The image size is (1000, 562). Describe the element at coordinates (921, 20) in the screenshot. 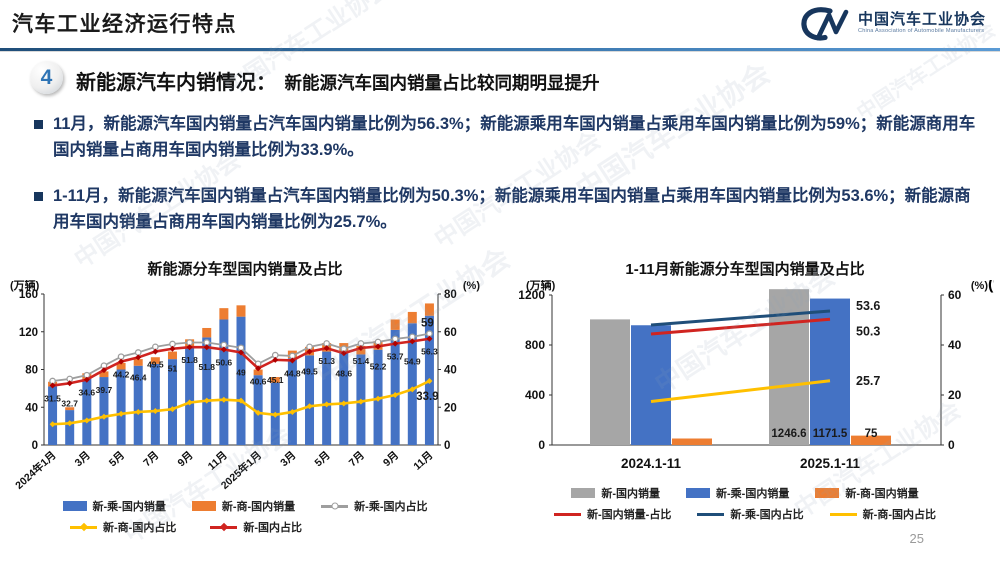

I see `logo-name-cn: 中国汽车工业协会` at that location.